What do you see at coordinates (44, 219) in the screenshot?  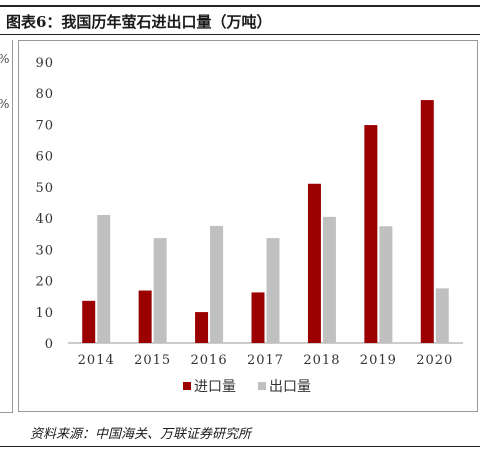 I see `y-tick-label: 40` at bounding box center [44, 219].